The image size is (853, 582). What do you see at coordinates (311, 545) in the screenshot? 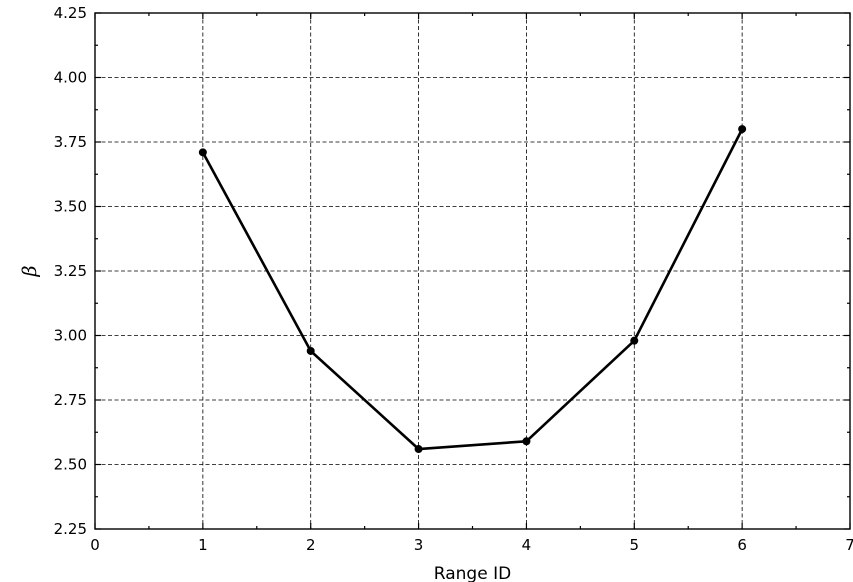
I see `x-tick-label: 2` at bounding box center [311, 545].